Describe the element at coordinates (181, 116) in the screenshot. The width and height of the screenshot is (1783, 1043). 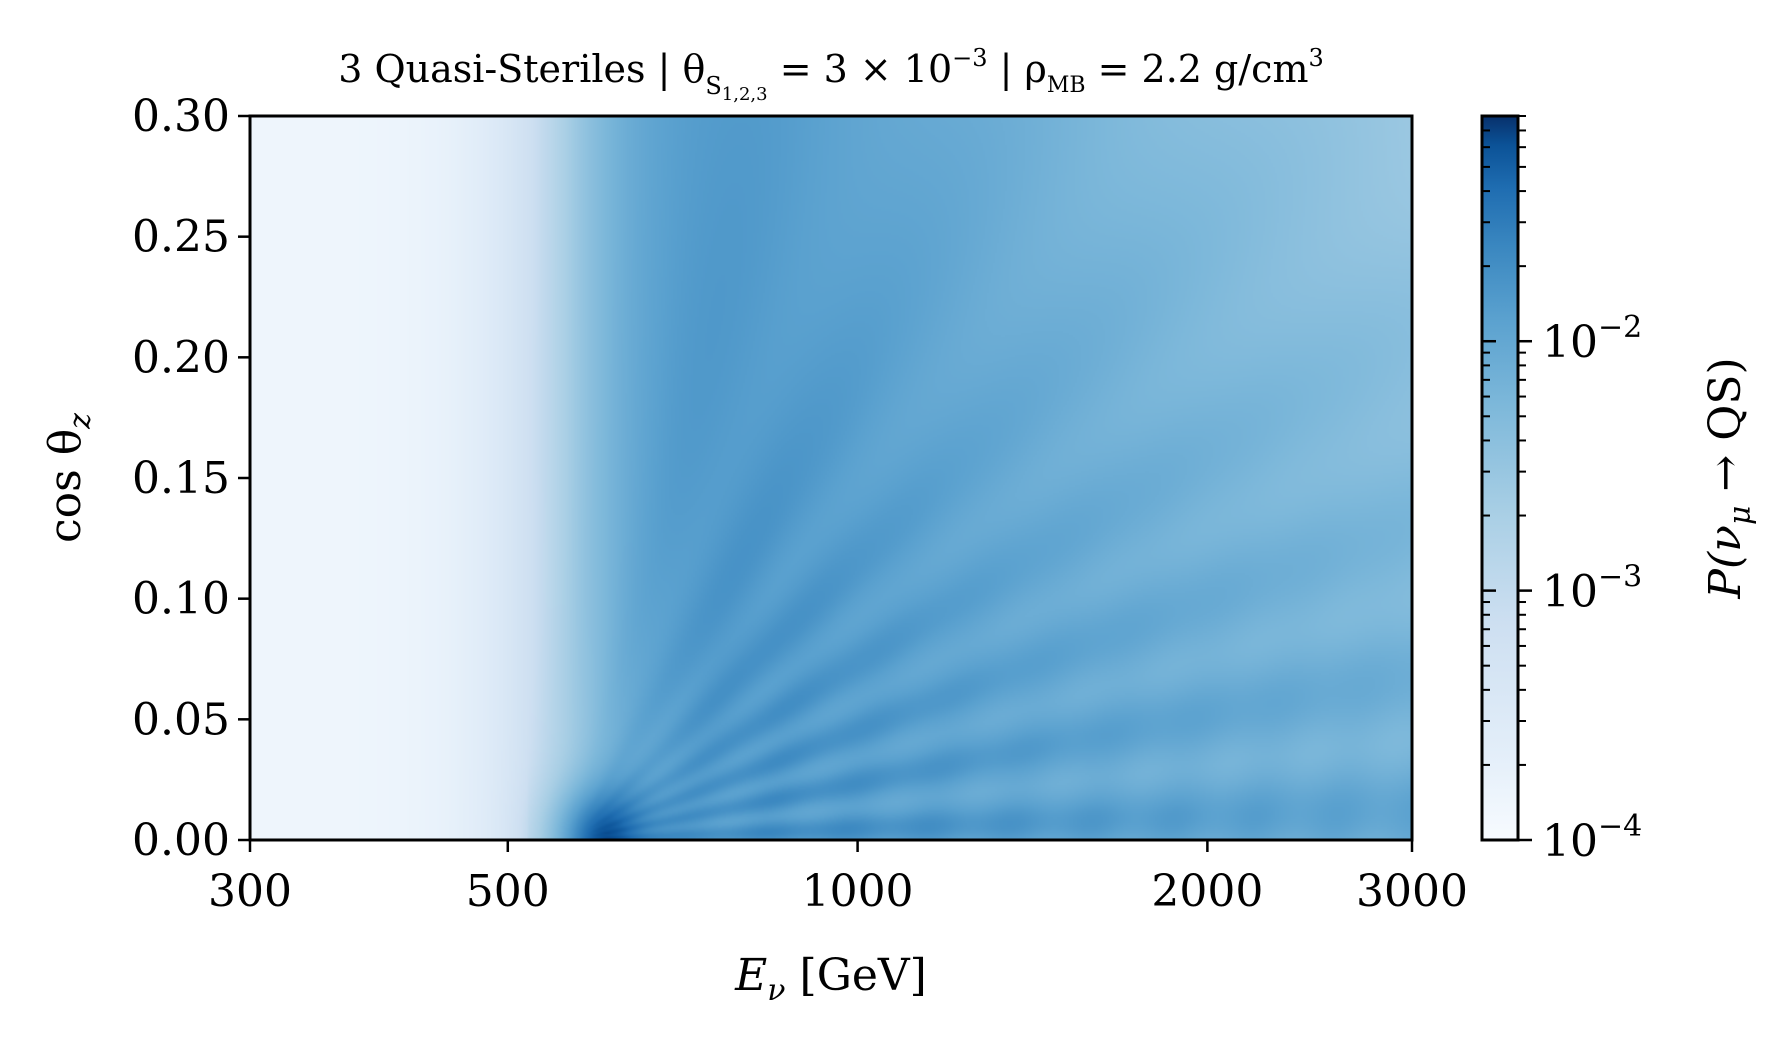
I see `y-tick-label: 0.30` at that location.